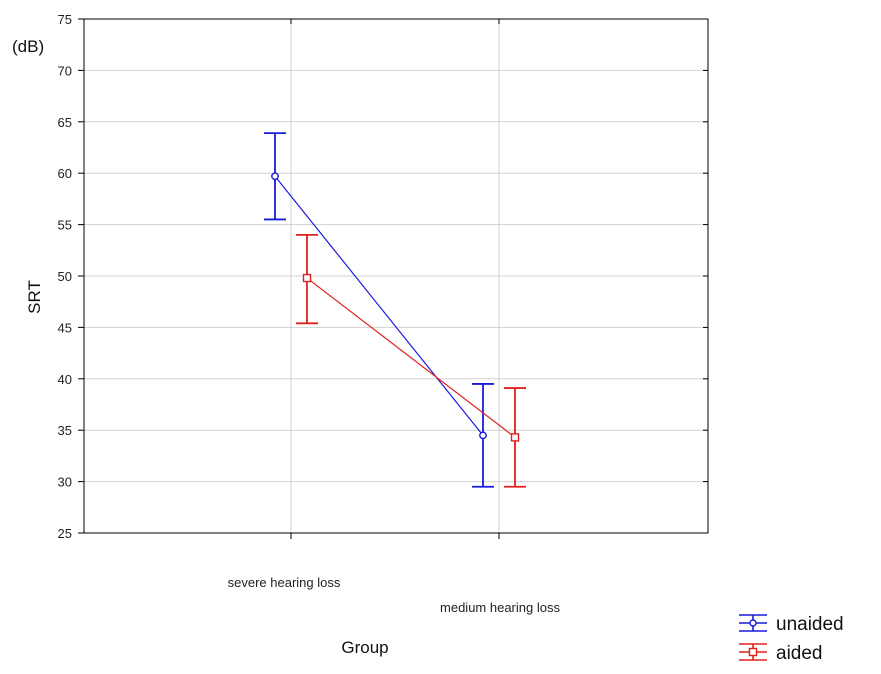  I want to click on y-tick-label: 75, so click(65, 19).